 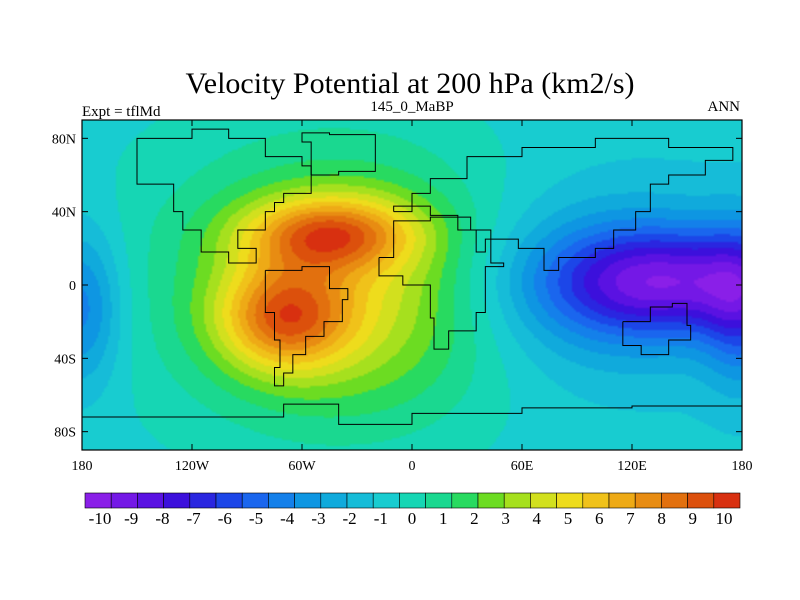 I want to click on x-tick-label: 60W, so click(x=302, y=466).